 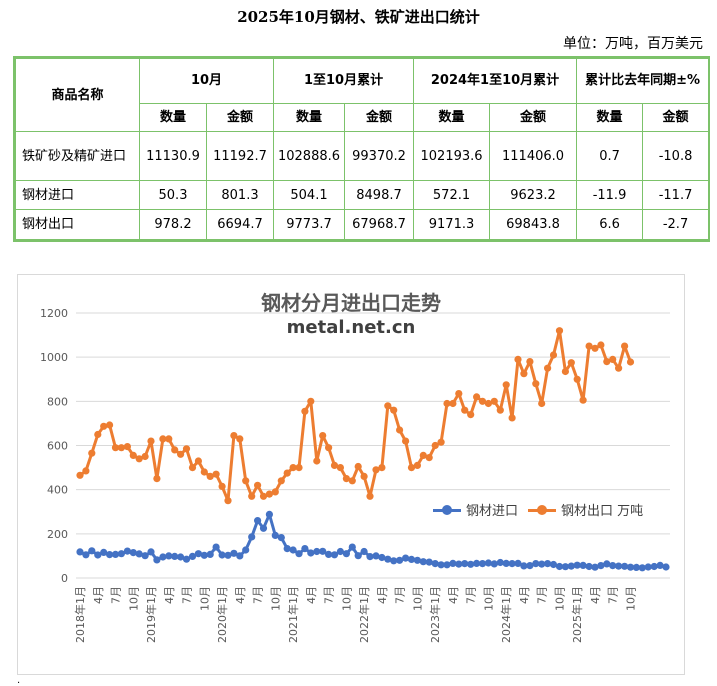 I want to click on y-tick-label: 800, so click(x=57, y=401).